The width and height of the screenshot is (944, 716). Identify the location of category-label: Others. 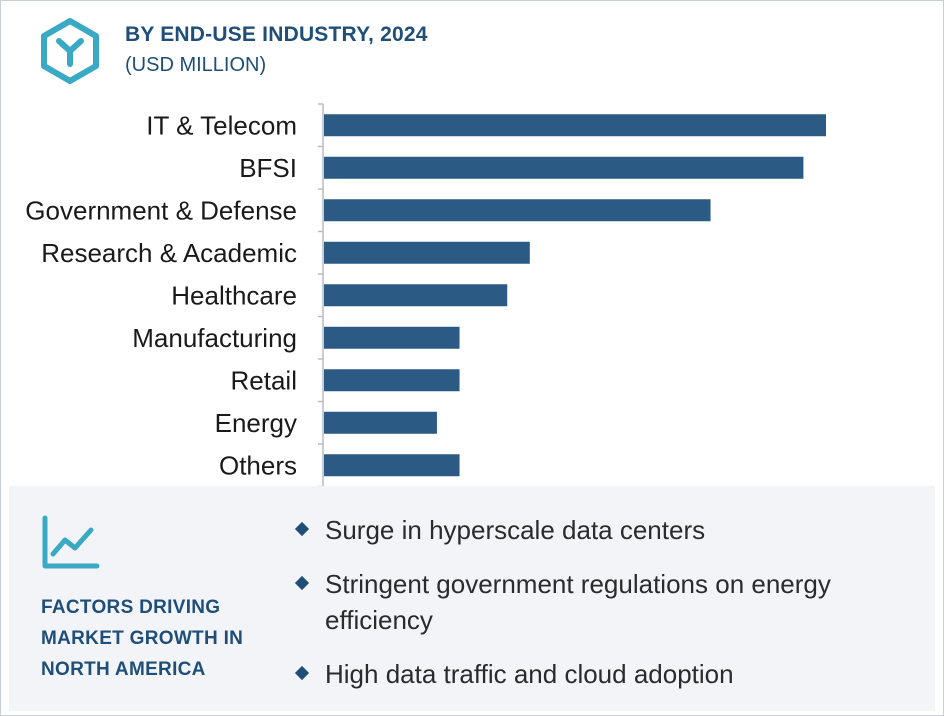
(258, 465).